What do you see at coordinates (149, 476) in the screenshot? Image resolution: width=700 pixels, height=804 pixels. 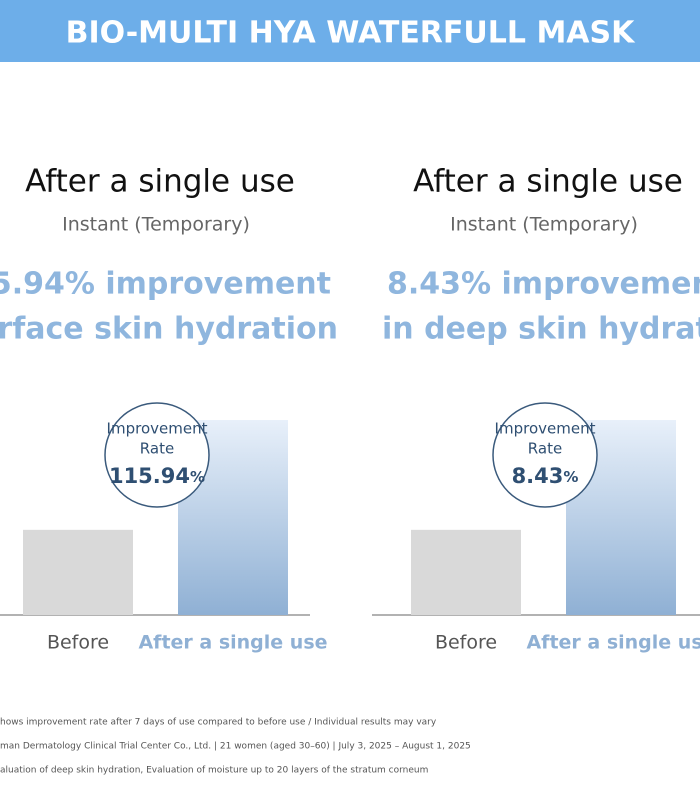 I see `rate-number: 115.94` at bounding box center [149, 476].